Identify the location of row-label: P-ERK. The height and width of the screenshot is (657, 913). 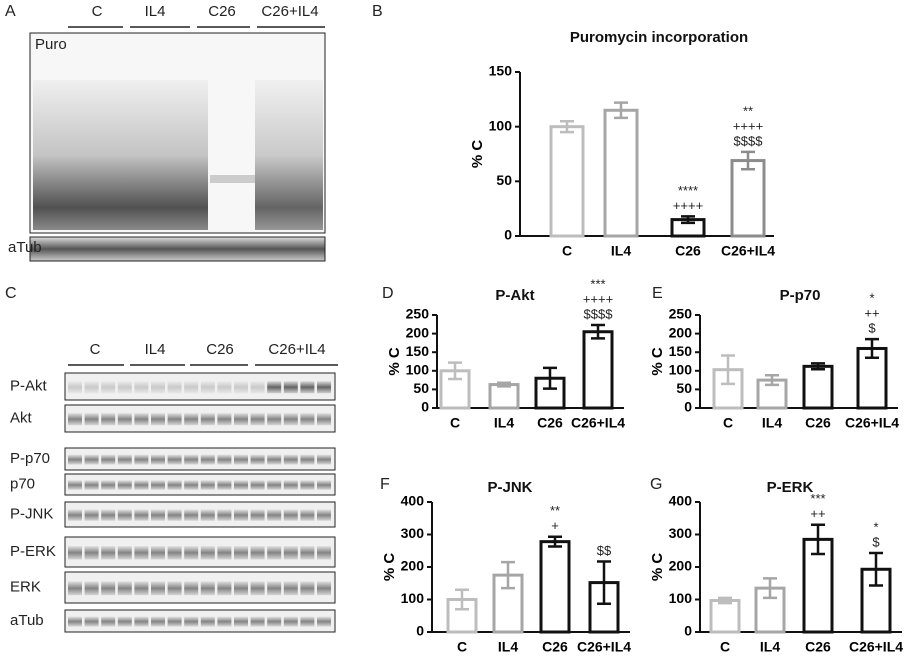
(33, 551).